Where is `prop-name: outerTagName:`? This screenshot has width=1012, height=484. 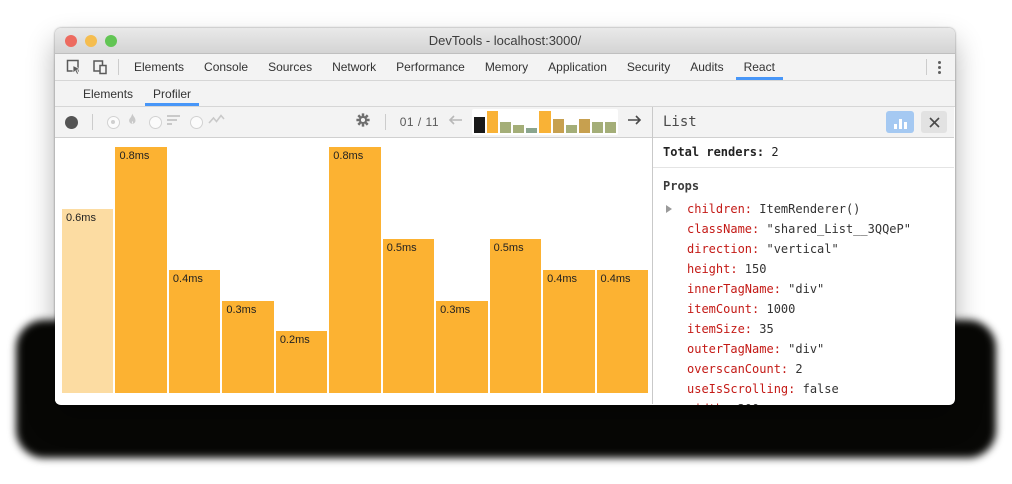
prop-name: outerTagName: is located at coordinates (734, 349).